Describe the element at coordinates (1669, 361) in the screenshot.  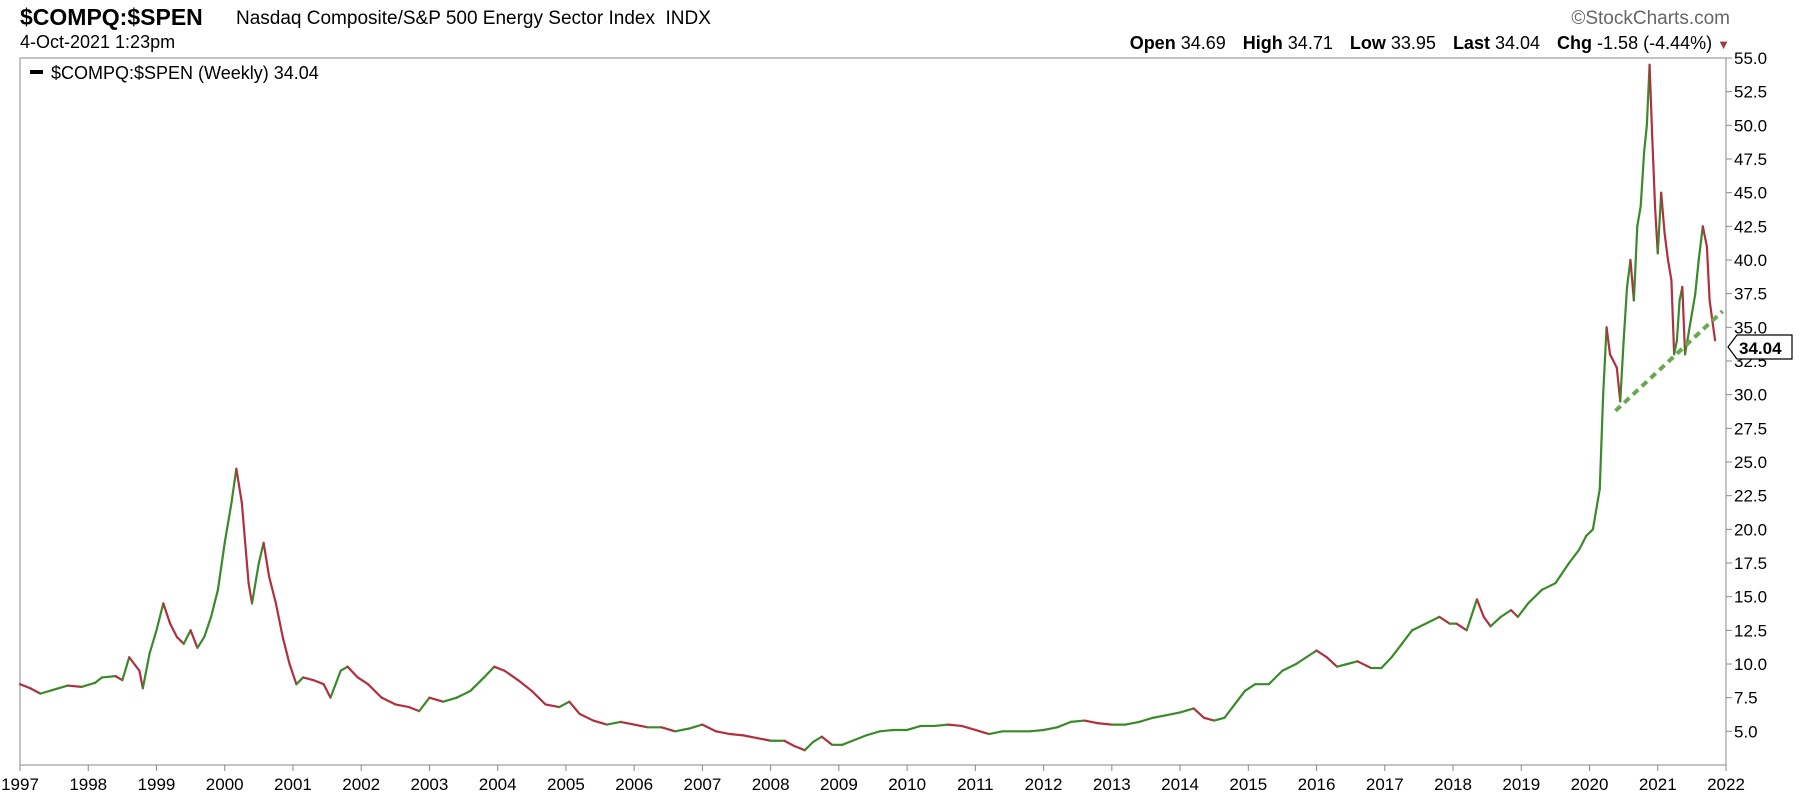
I see `trendline` at that location.